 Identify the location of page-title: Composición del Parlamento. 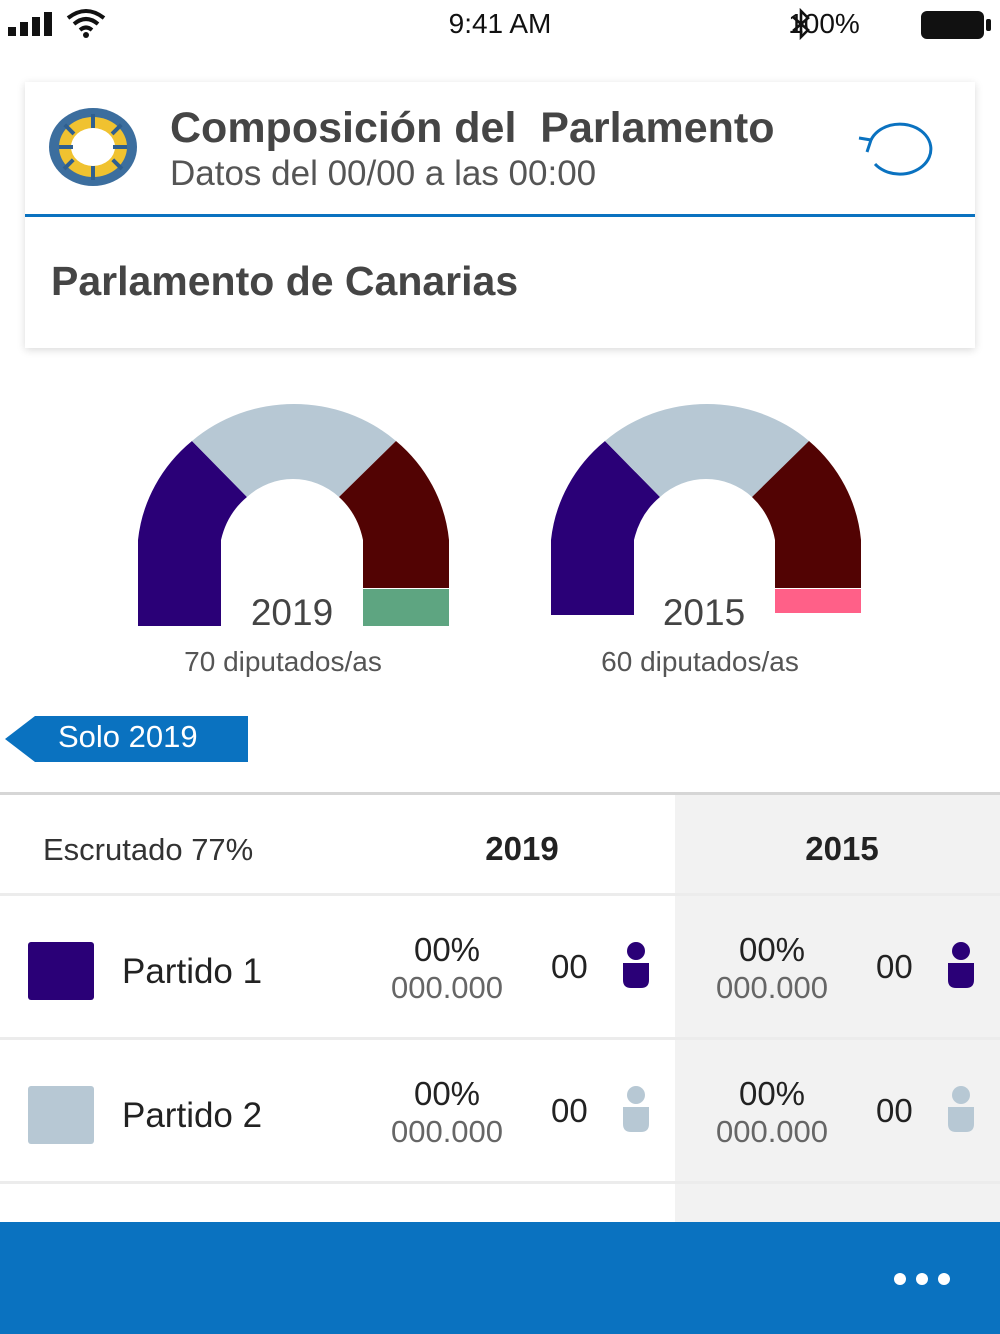
(472, 128).